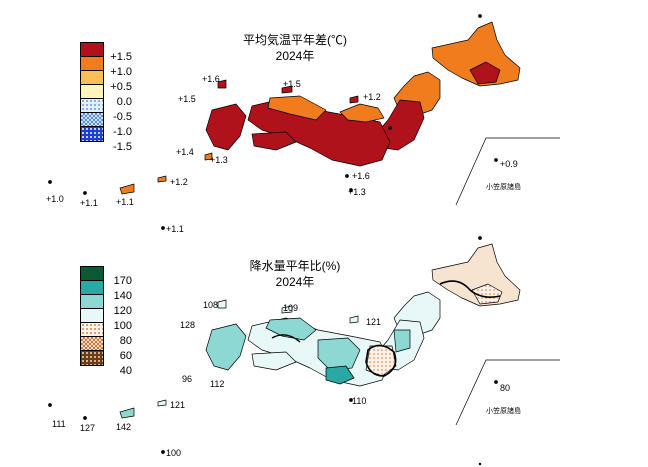 The height and width of the screenshot is (467, 648). What do you see at coordinates (55, 199) in the screenshot?
I see `temp-station-10: +1.0` at bounding box center [55, 199].